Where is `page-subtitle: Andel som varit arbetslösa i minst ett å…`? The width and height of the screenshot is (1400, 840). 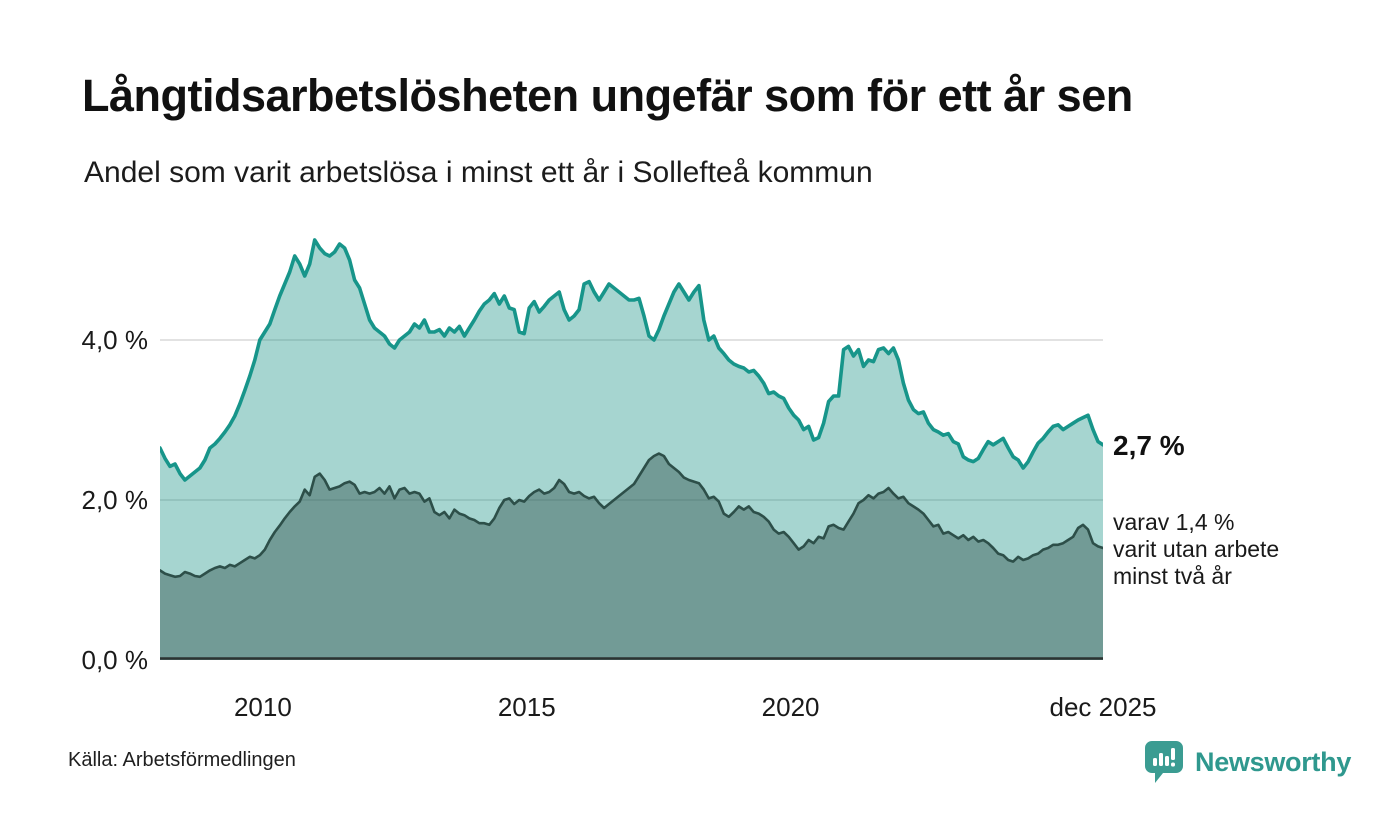
page-subtitle: Andel som varit arbetslösa i minst ett å… is located at coordinates (478, 172).